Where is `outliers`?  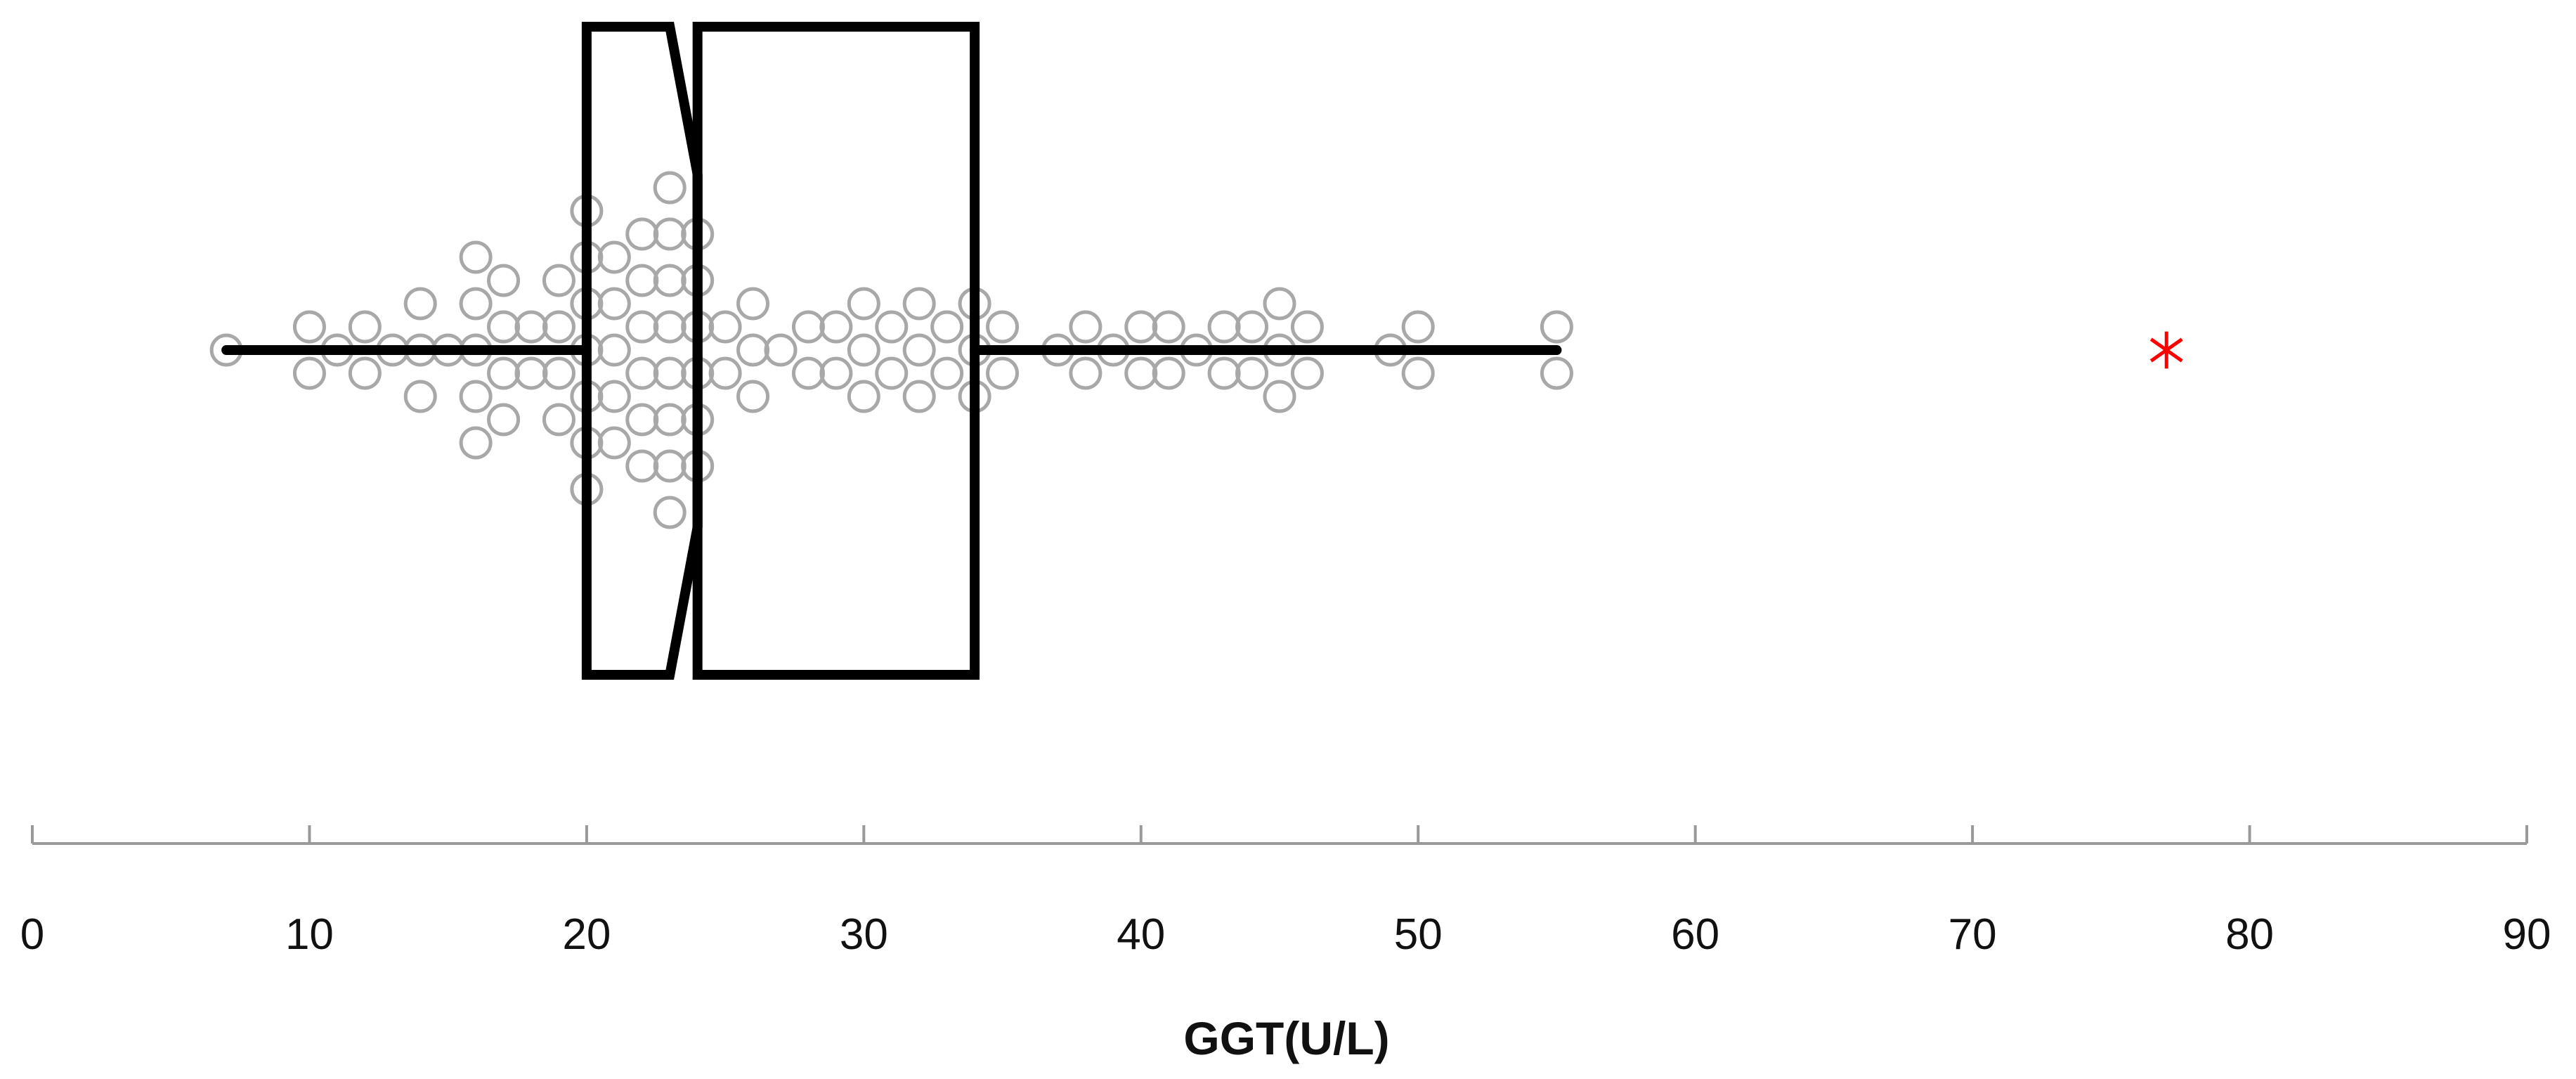
outliers is located at coordinates (2166, 350).